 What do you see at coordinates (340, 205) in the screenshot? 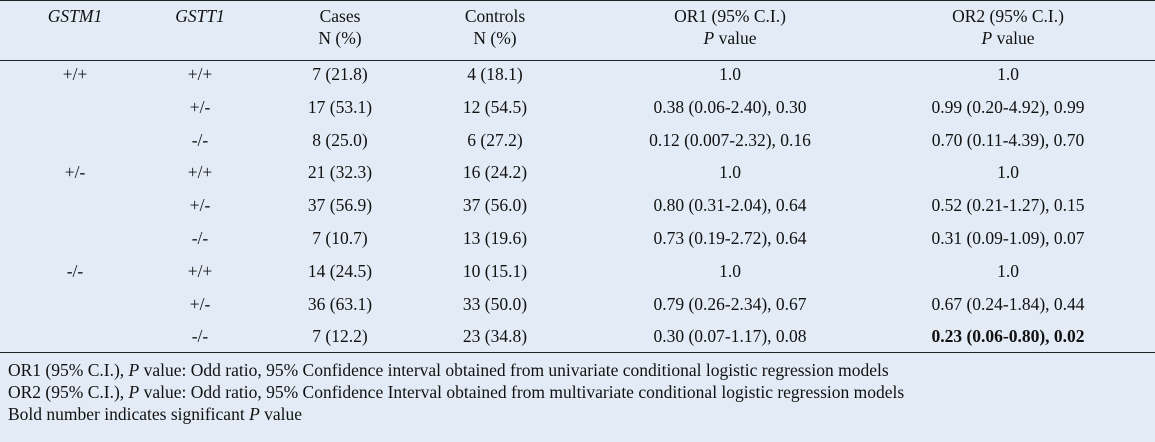
I see `table-cell: 37 (56.9)` at bounding box center [340, 205].